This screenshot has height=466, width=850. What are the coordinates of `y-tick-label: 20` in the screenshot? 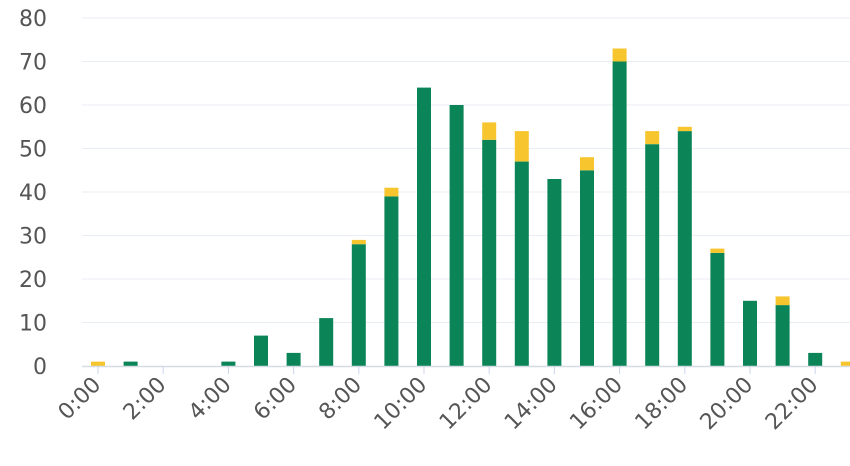 It's located at (33, 280).